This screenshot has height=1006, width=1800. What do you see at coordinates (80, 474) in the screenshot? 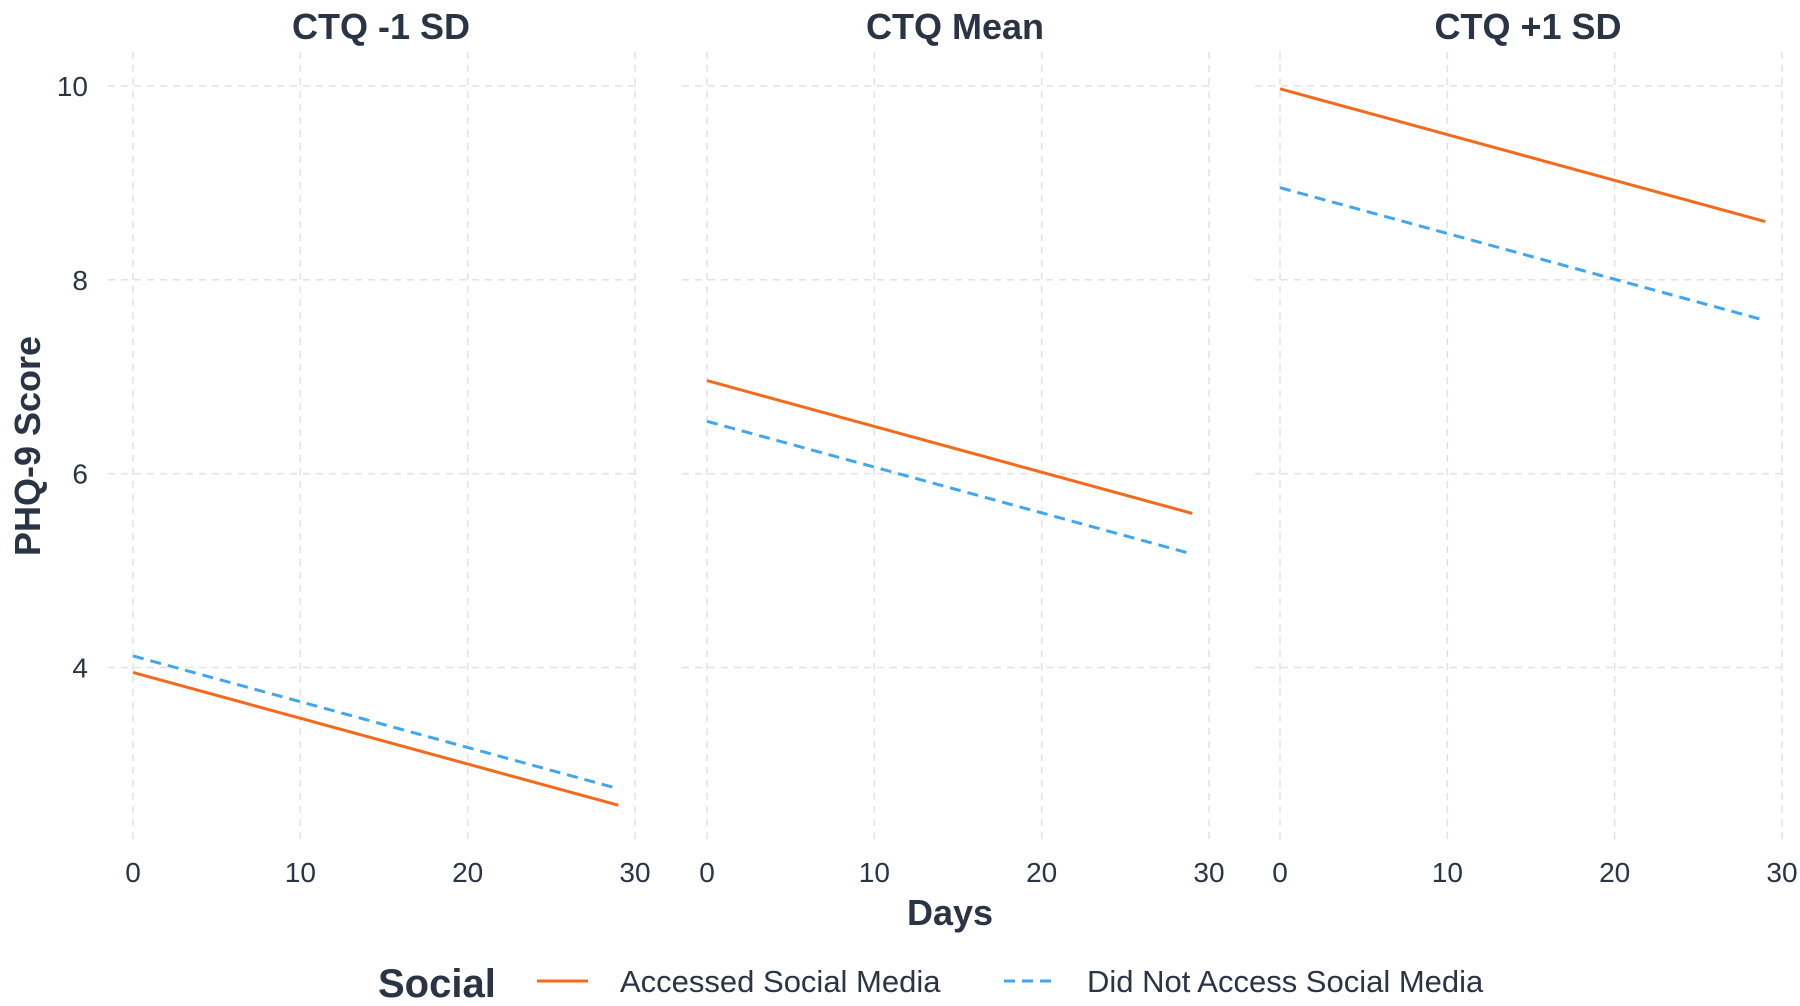
I see `y-tick-label: 6` at bounding box center [80, 474].